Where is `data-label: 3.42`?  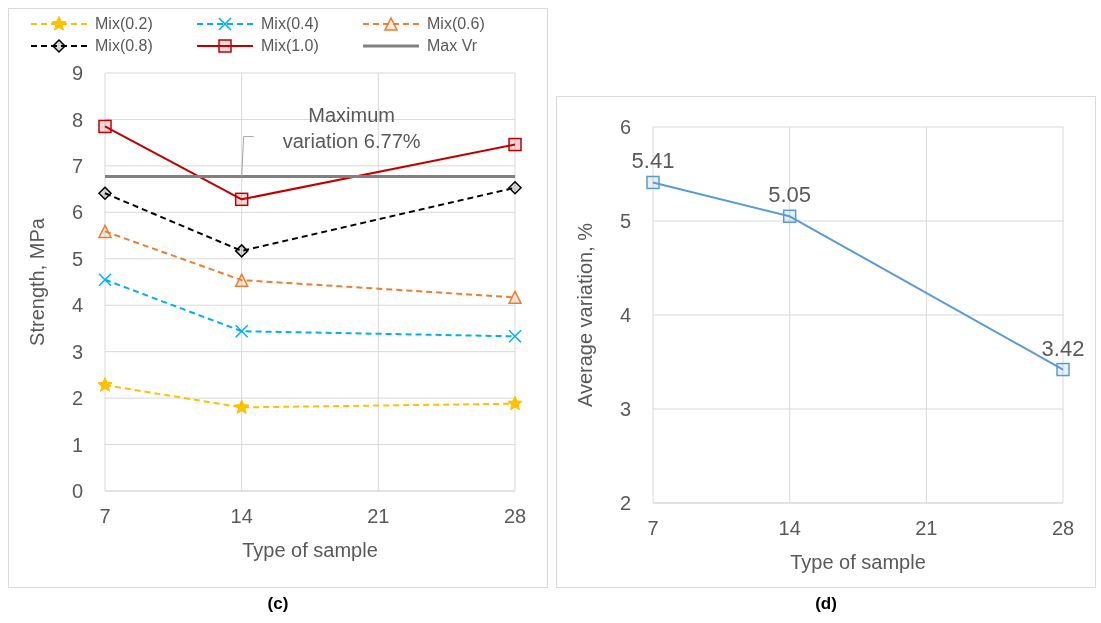
data-label: 3.42 is located at coordinates (1063, 348).